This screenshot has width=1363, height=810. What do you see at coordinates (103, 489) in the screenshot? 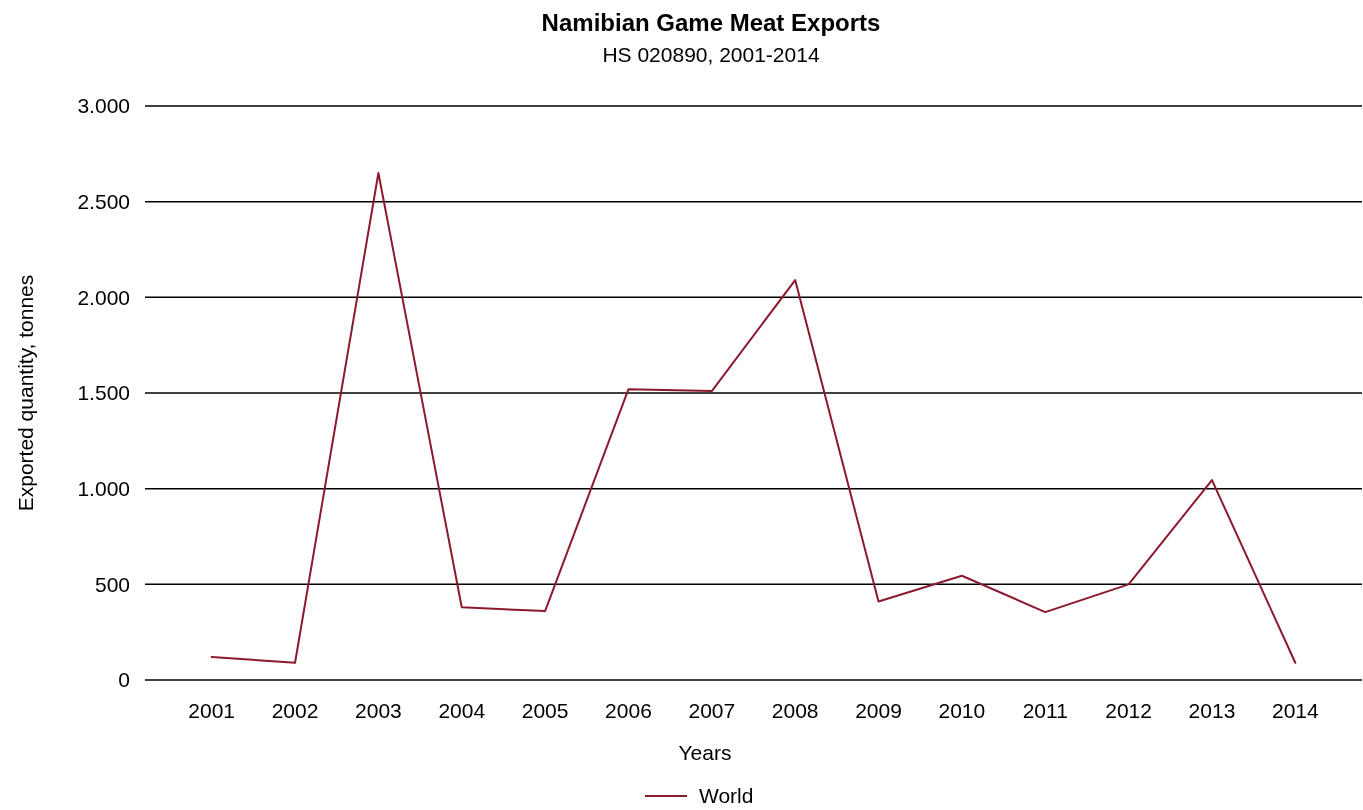
I see `y-tick-label: 1.000` at bounding box center [103, 489].